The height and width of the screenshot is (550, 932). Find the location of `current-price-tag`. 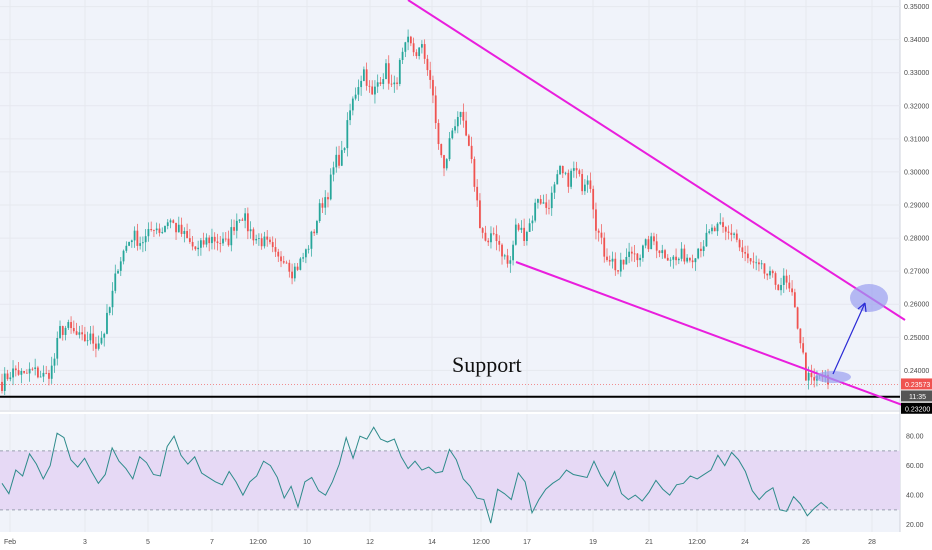

current-price-tag is located at coordinates (916, 384).